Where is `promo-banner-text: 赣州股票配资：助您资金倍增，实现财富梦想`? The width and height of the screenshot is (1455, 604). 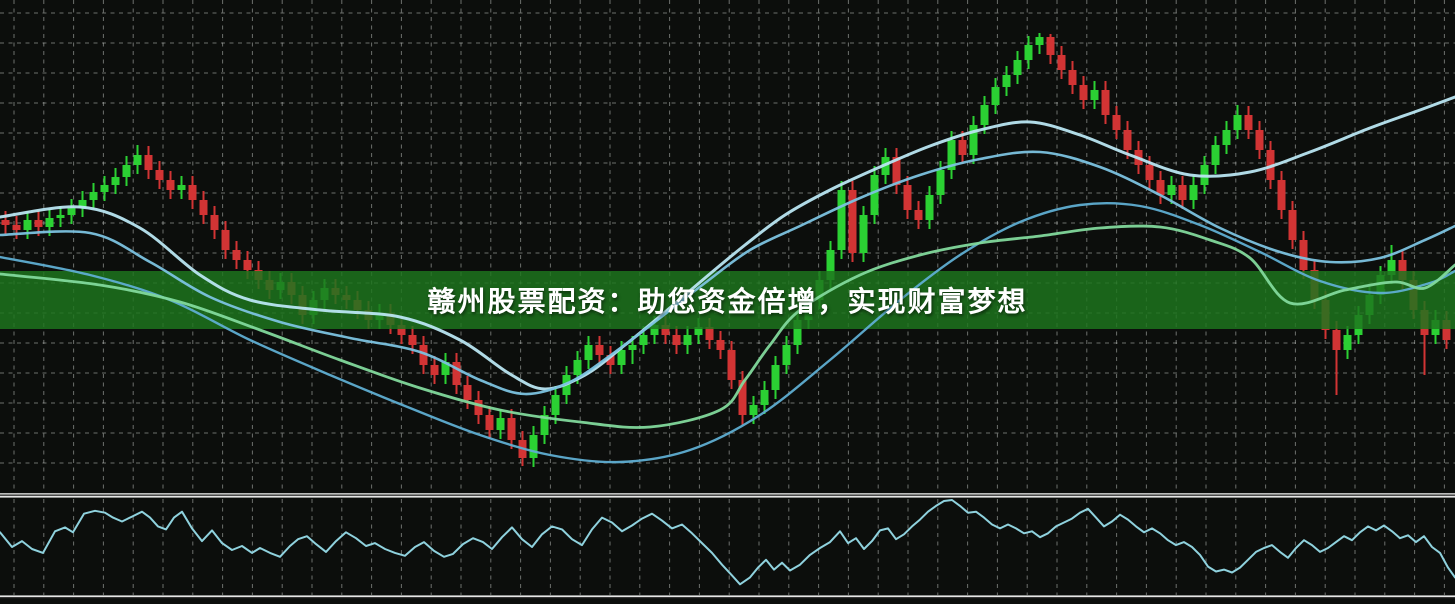
promo-banner-text: 赣州股票配资：助您资金倍增，实现财富梦想 is located at coordinates (727, 301).